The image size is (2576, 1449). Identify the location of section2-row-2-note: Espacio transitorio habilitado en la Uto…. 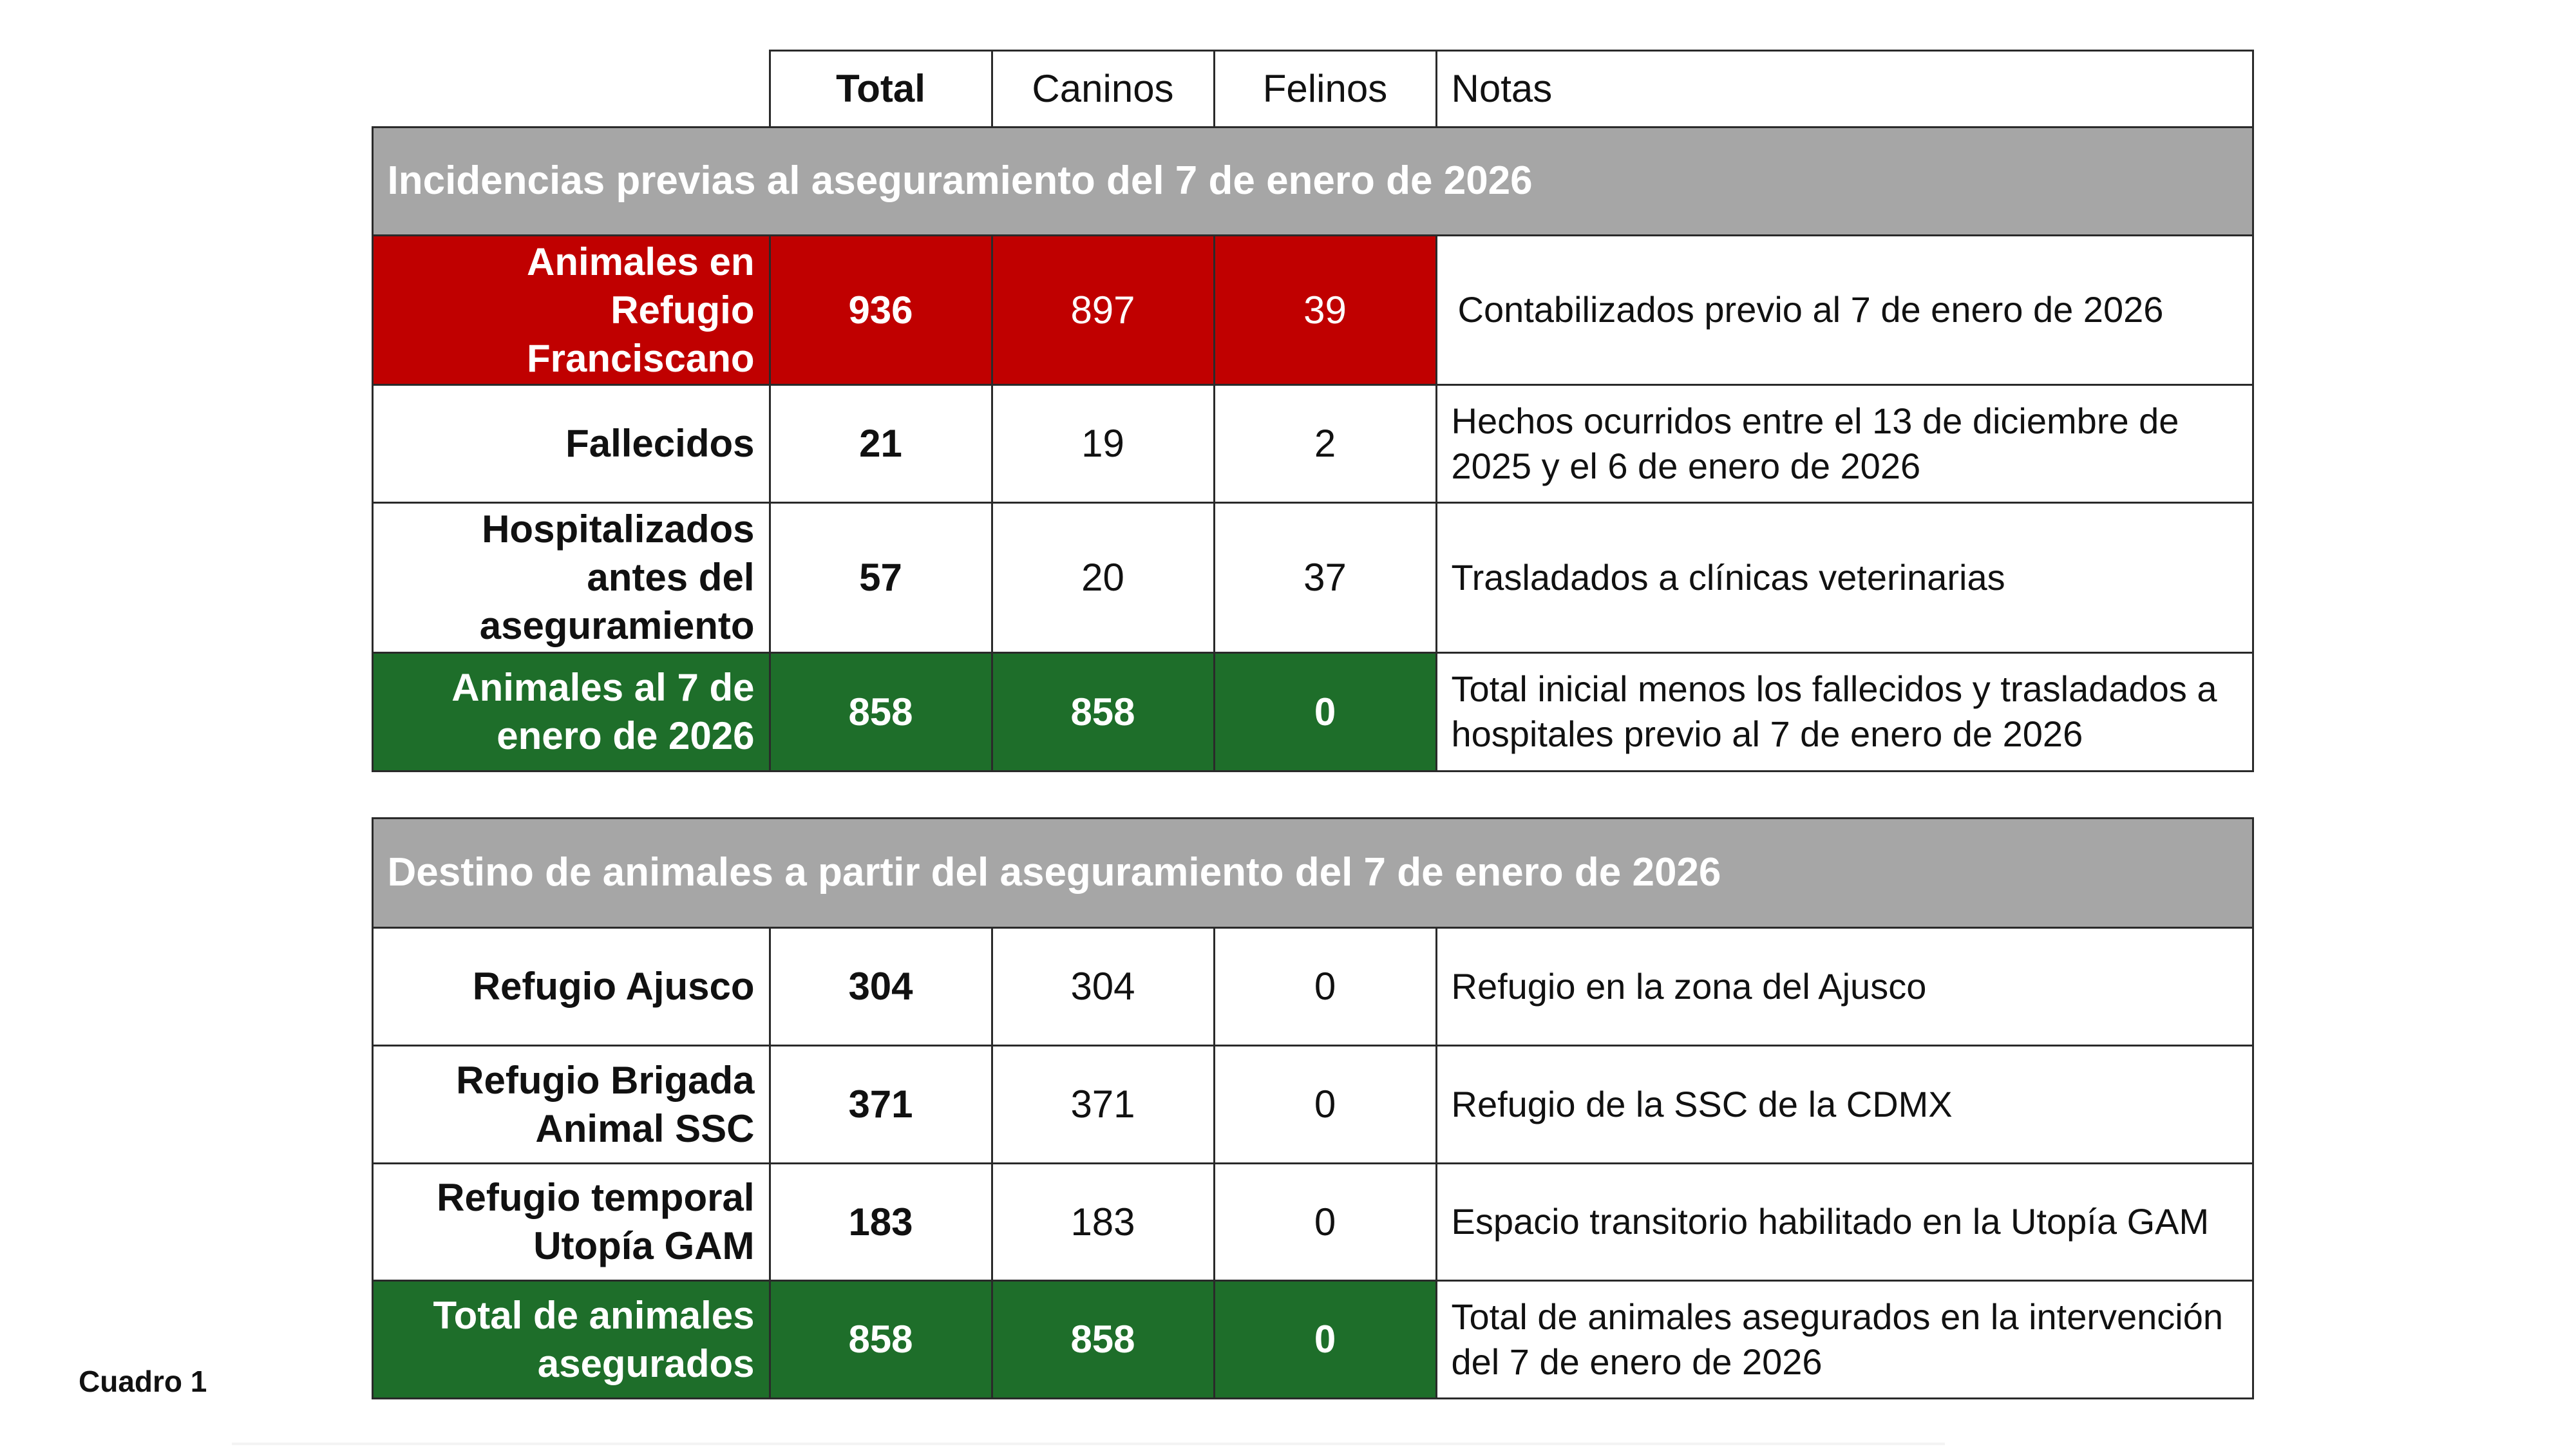
(1845, 1222).